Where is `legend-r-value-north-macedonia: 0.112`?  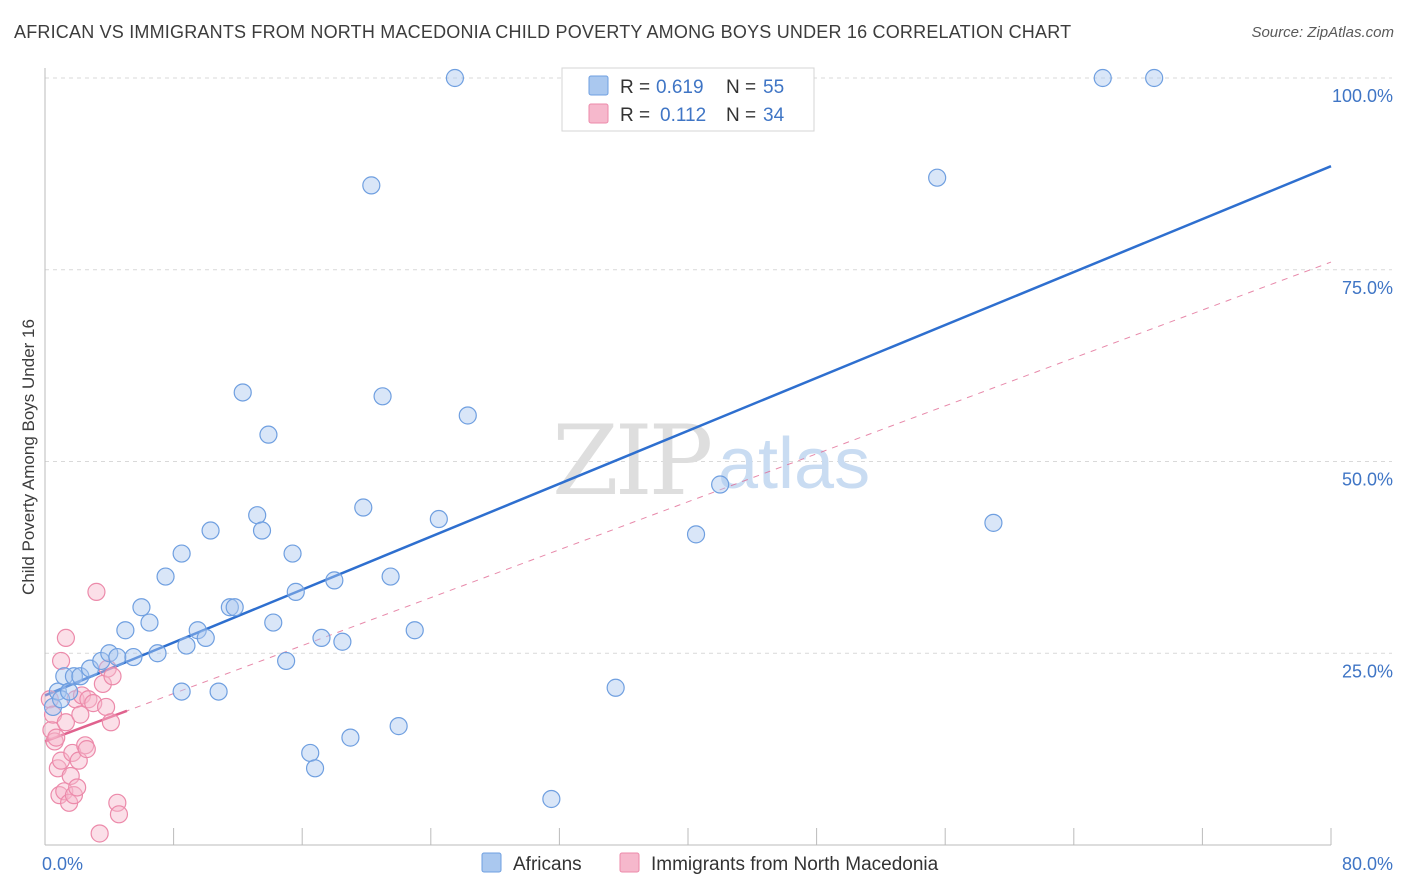 legend-r-value-north-macedonia: 0.112 is located at coordinates (683, 115).